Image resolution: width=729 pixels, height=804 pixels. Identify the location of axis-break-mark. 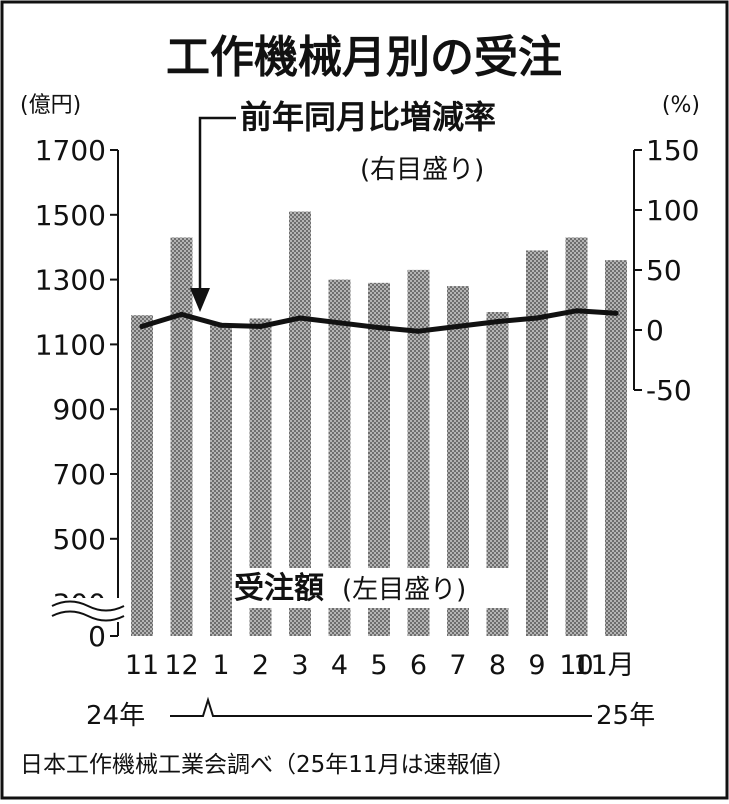
(90, 610).